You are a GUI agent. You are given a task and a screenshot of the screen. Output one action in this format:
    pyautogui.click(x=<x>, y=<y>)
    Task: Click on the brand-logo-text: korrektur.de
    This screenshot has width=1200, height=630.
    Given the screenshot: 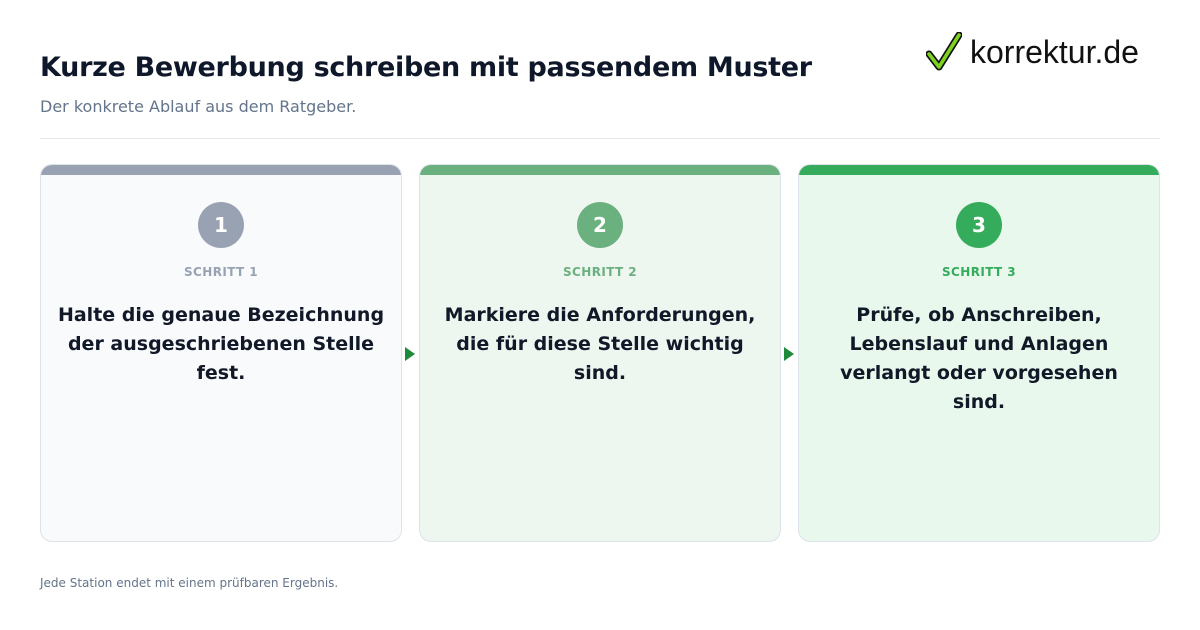 What is the action you would take?
    pyautogui.click(x=1054, y=52)
    